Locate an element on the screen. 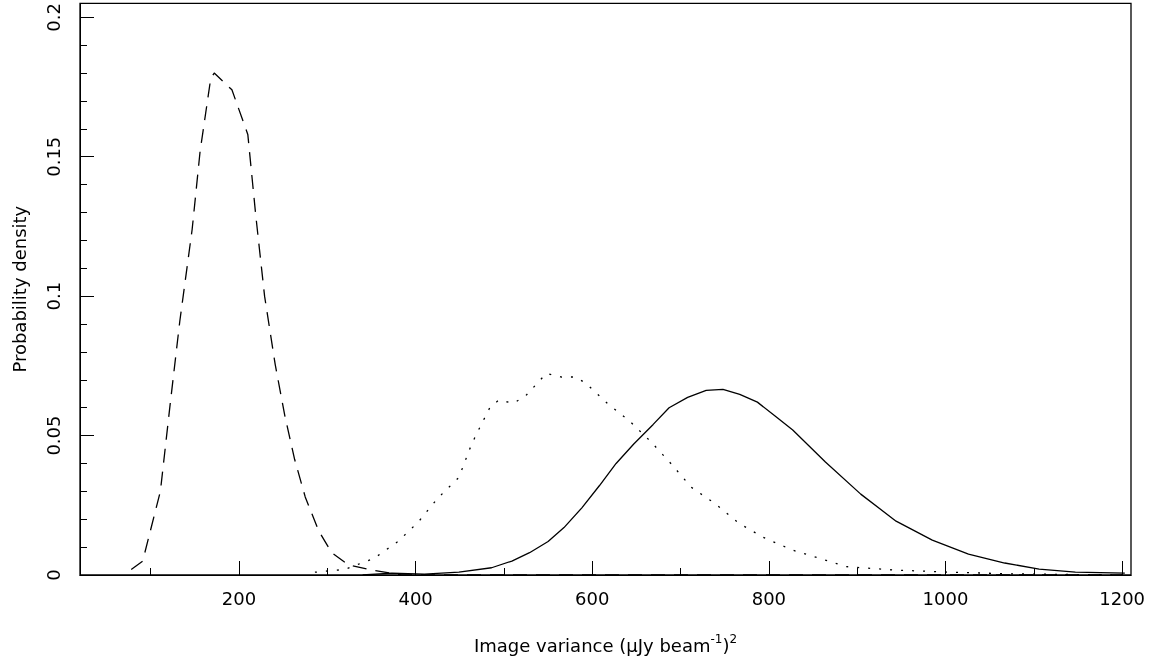  y-tick-label: 0.2 is located at coordinates (53, 17).